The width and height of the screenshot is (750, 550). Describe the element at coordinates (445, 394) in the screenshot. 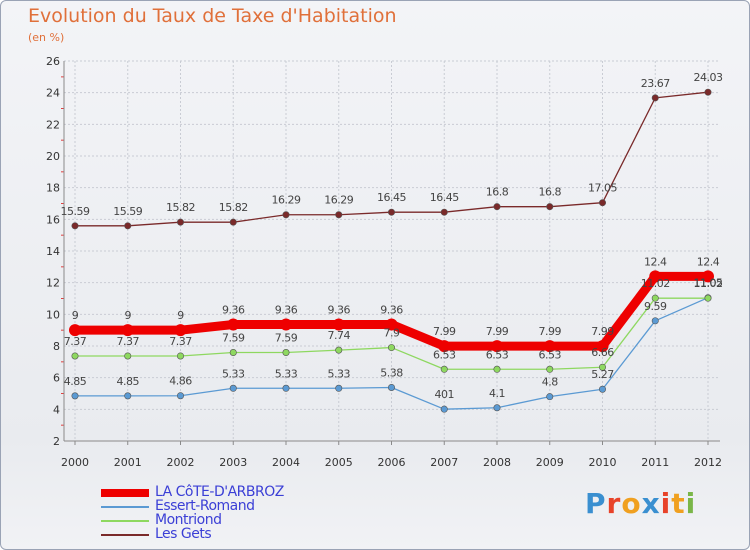

I see `data-label: 401` at that location.